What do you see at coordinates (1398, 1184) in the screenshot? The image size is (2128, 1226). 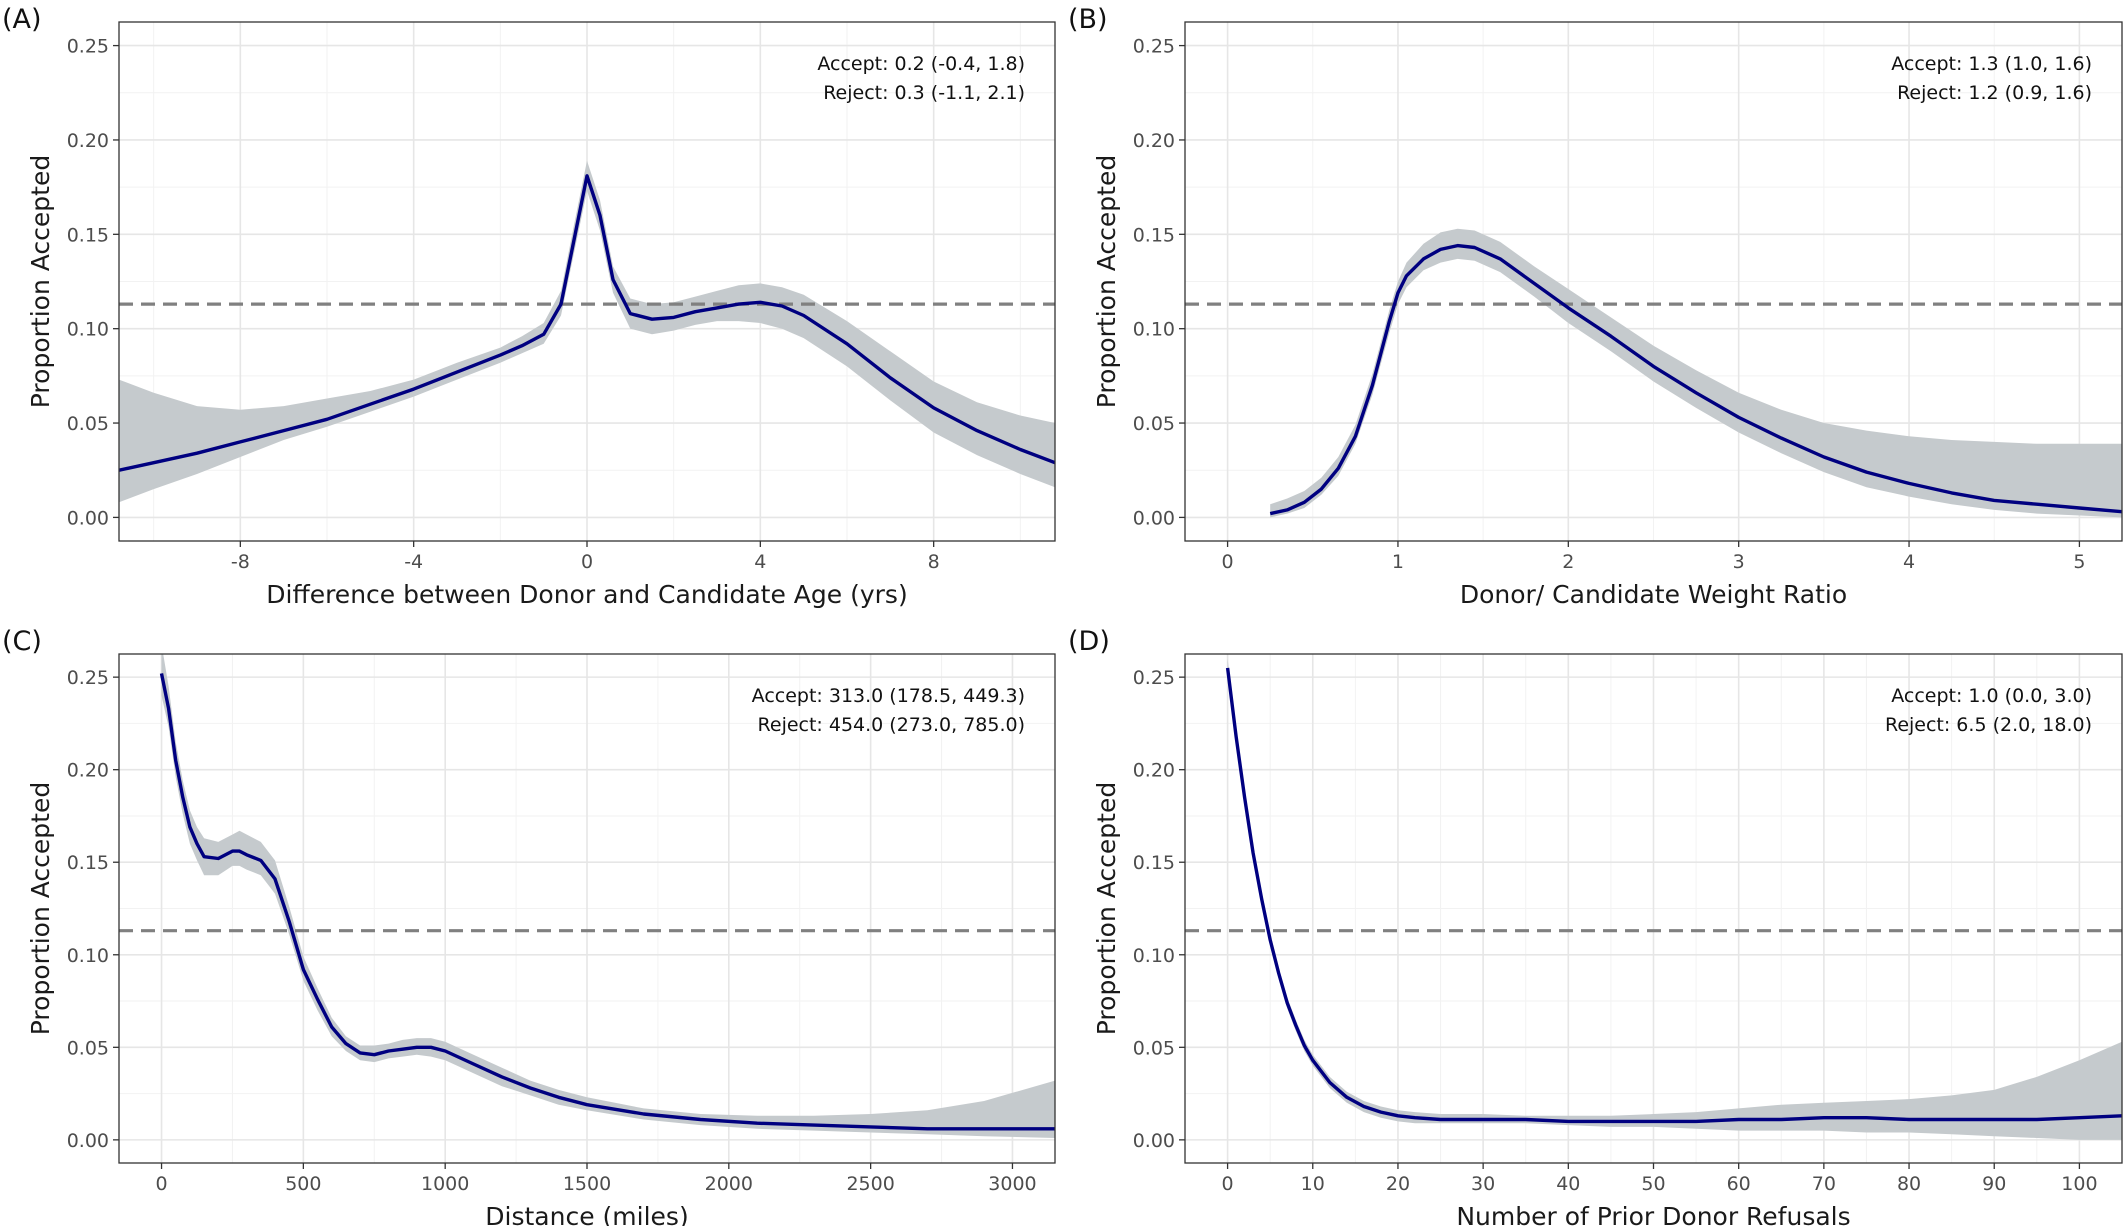 I see `x-tick-label: 20` at bounding box center [1398, 1184].